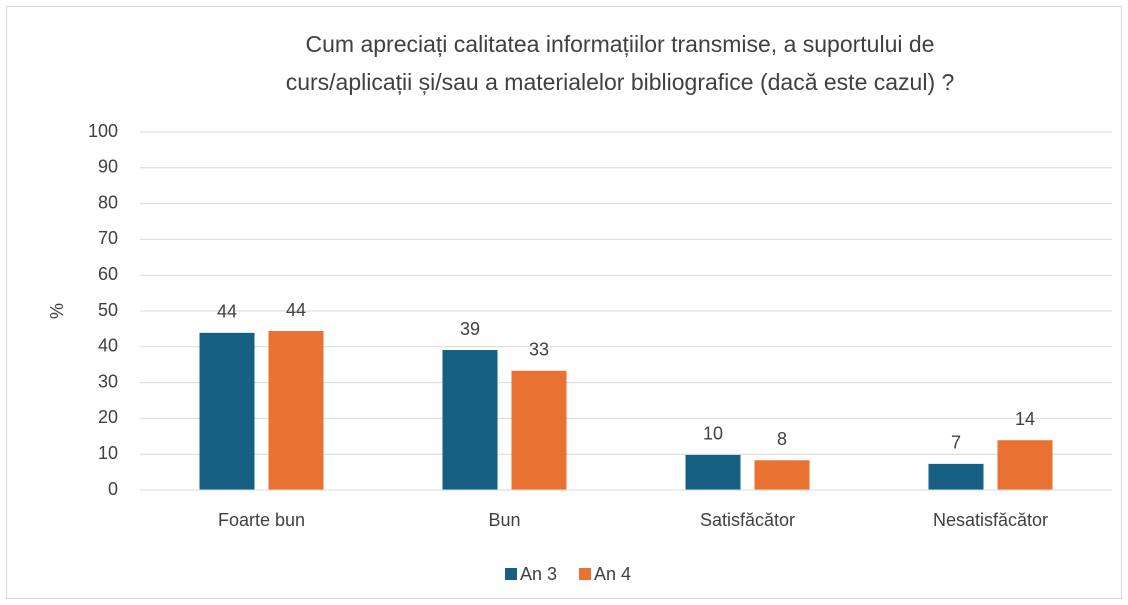 The image size is (1128, 605). Describe the element at coordinates (108, 238) in the screenshot. I see `y-tick-label: 70` at that location.